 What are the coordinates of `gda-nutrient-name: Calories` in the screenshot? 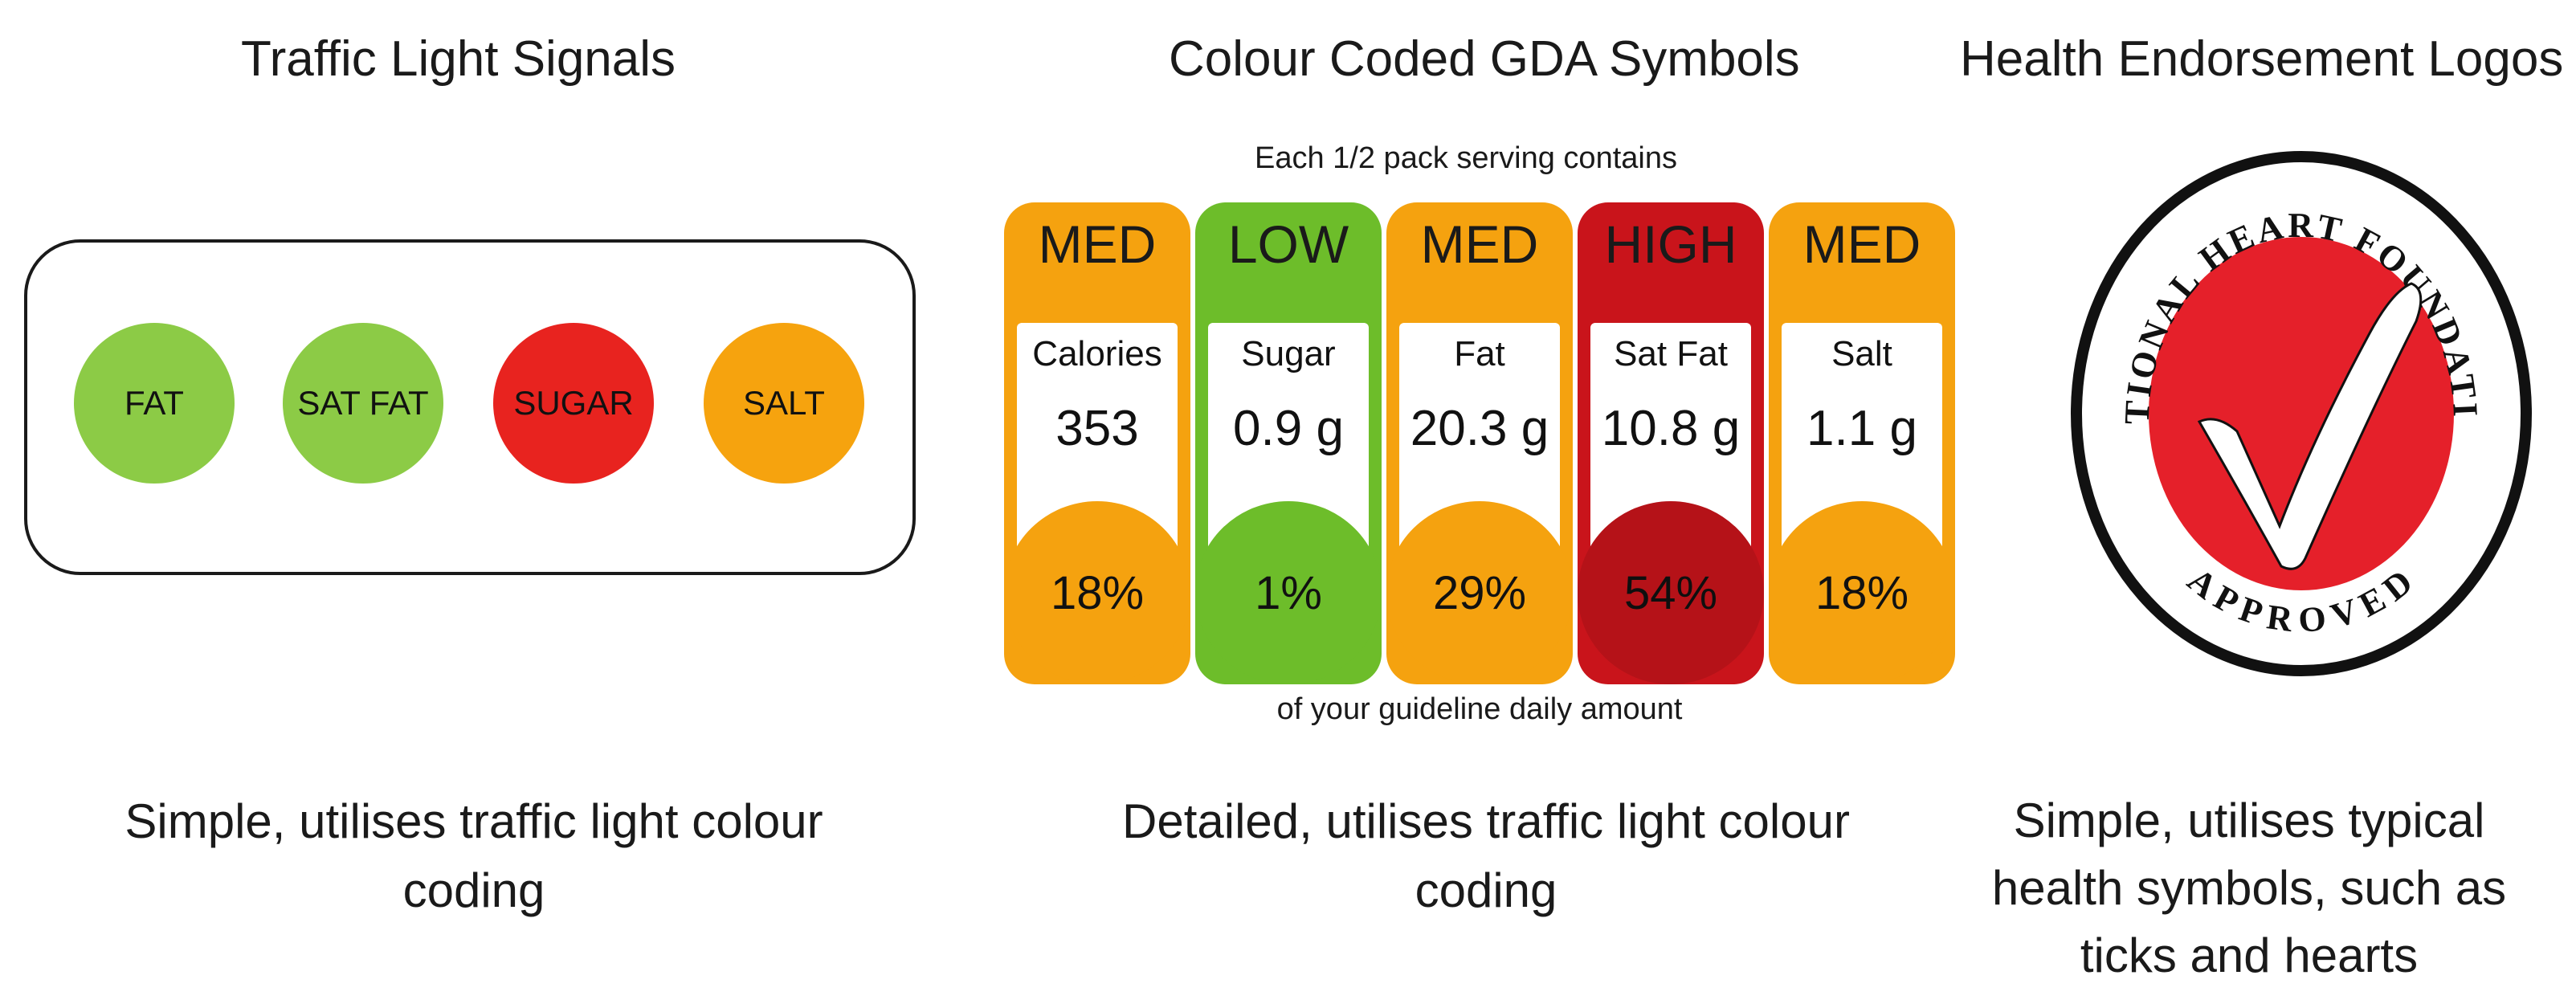 It's located at (1097, 353).